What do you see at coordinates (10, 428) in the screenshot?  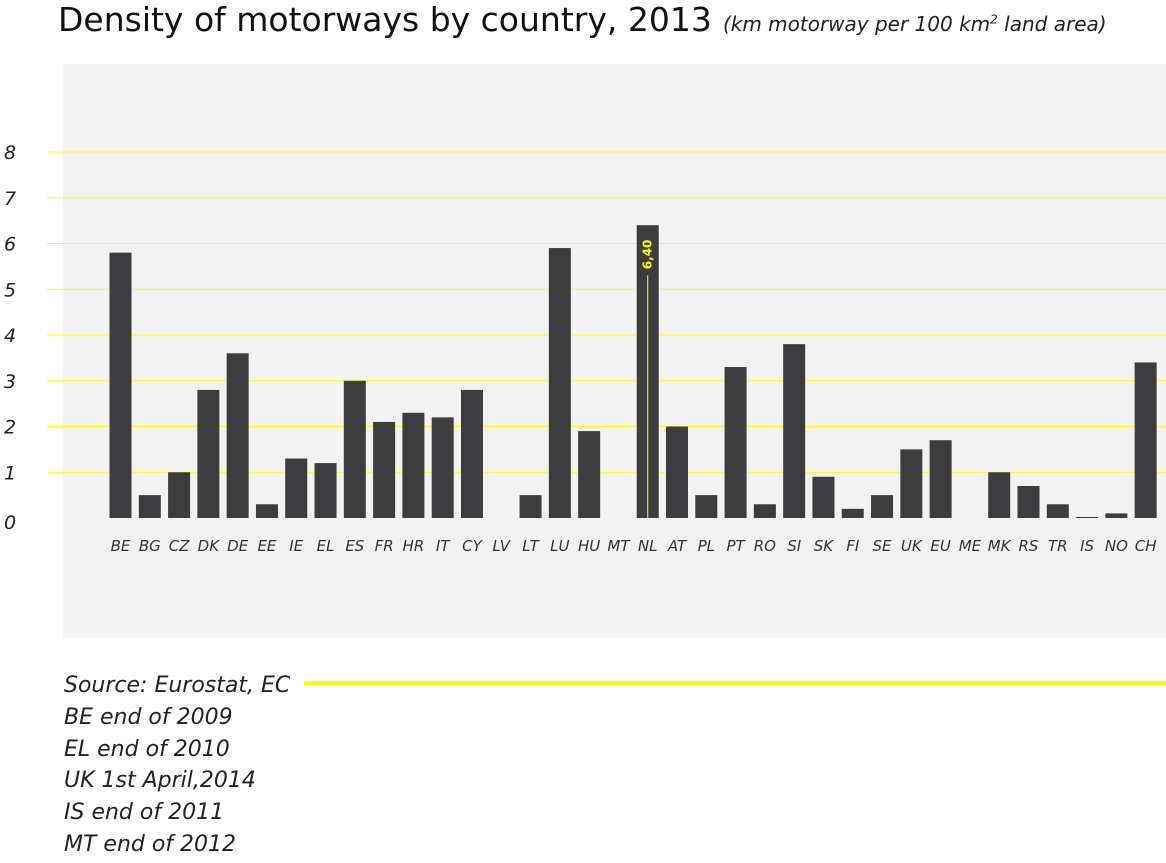 I see `y-tick-label: 2` at bounding box center [10, 428].